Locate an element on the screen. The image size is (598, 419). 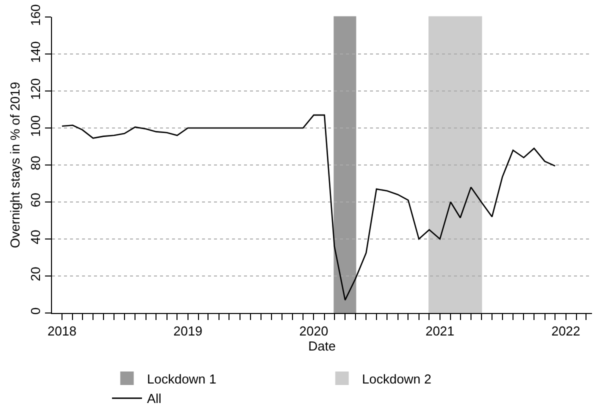
y-tick-label: 40 is located at coordinates (35, 237).